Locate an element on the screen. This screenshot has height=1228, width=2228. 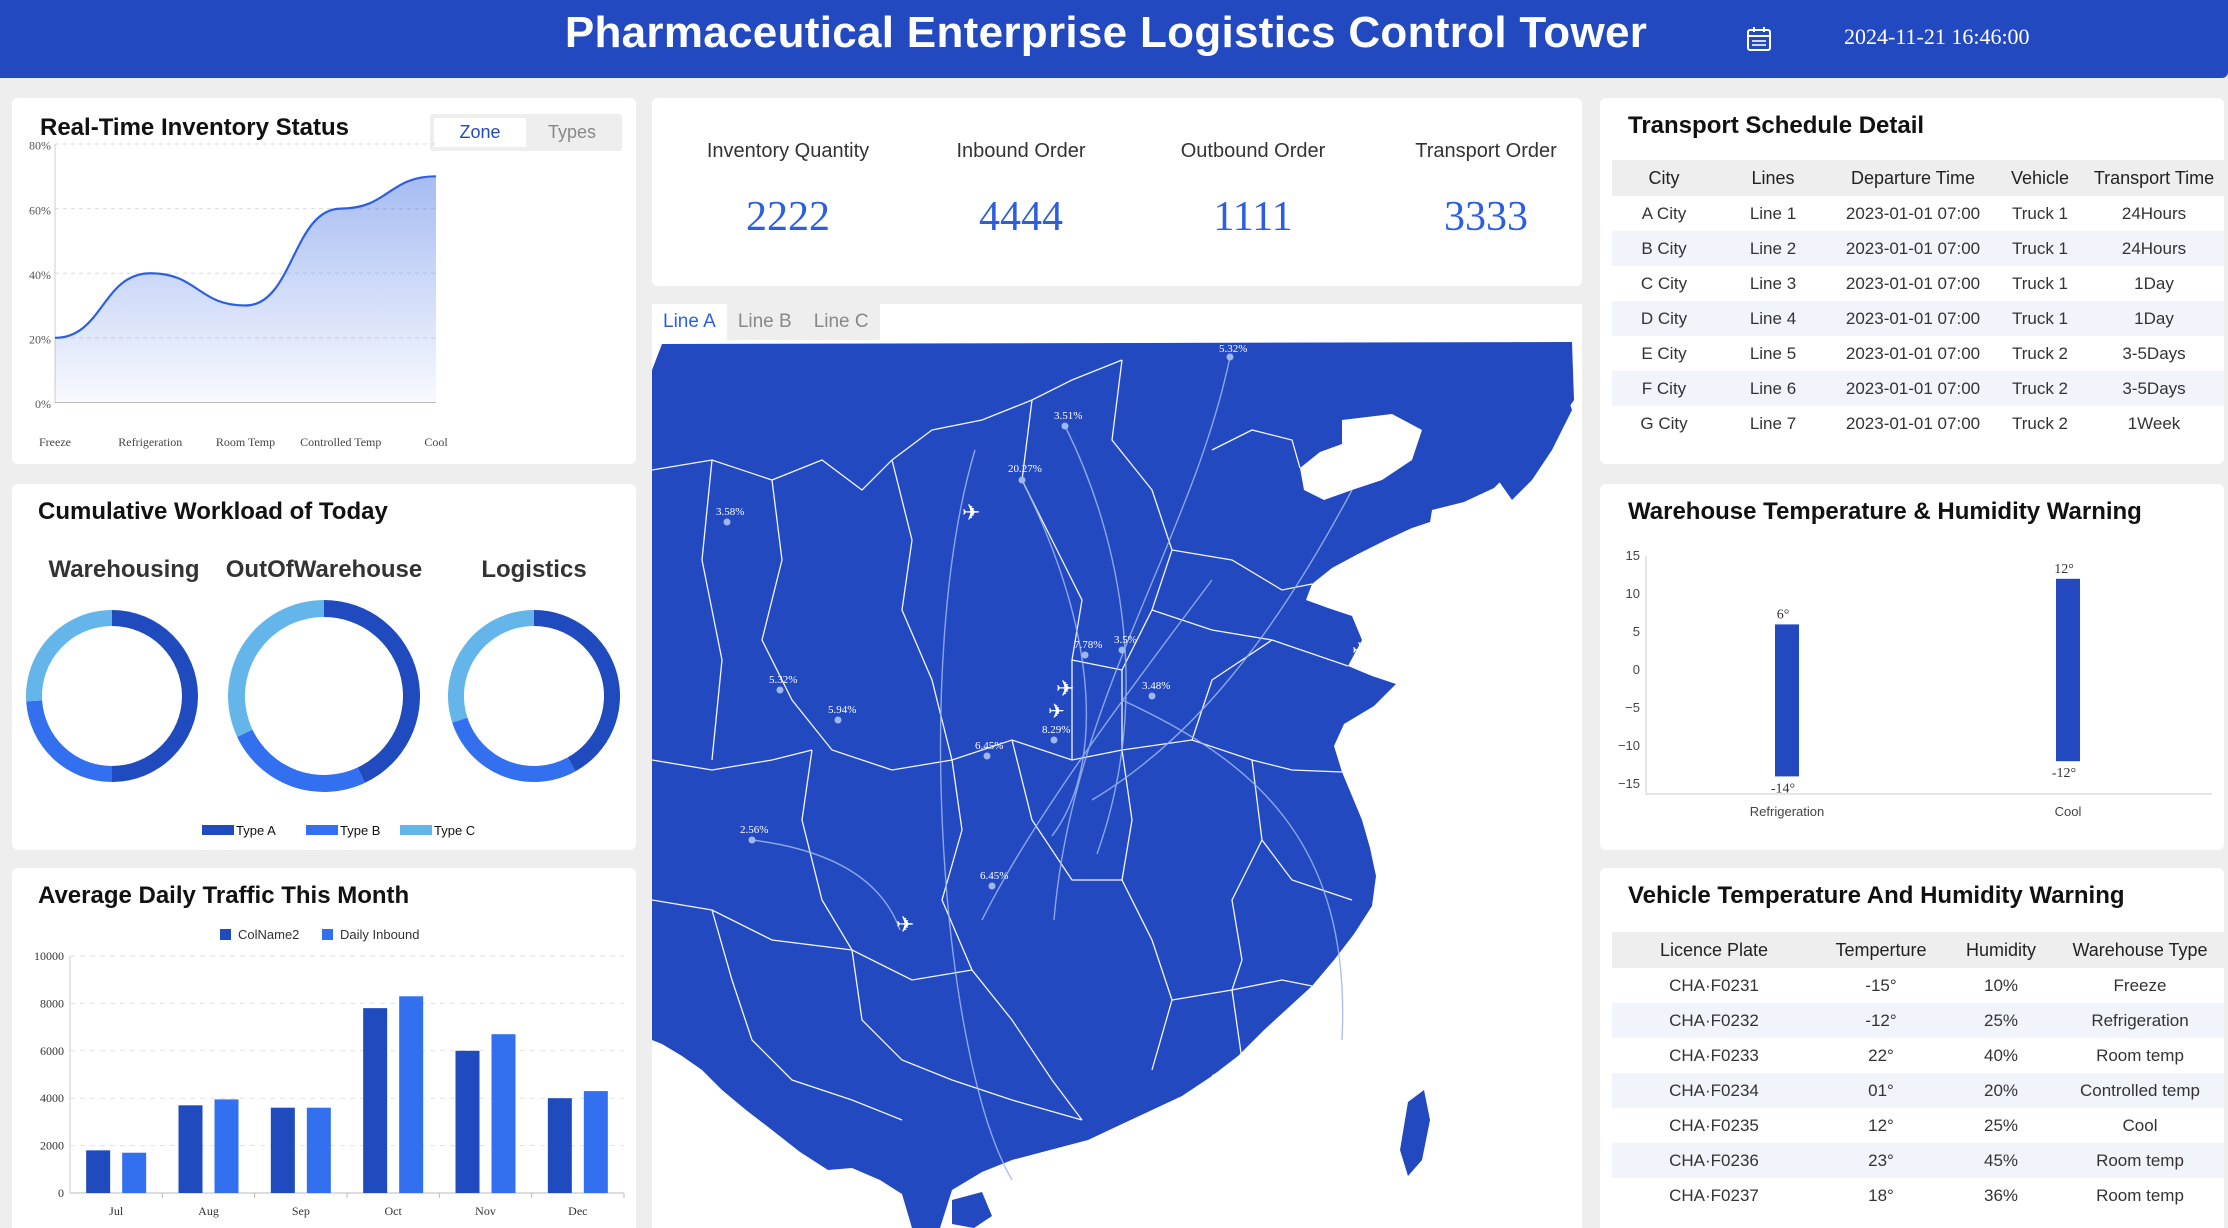
table-cell-warehouse-type: Controlled temp is located at coordinates (2140, 1090).